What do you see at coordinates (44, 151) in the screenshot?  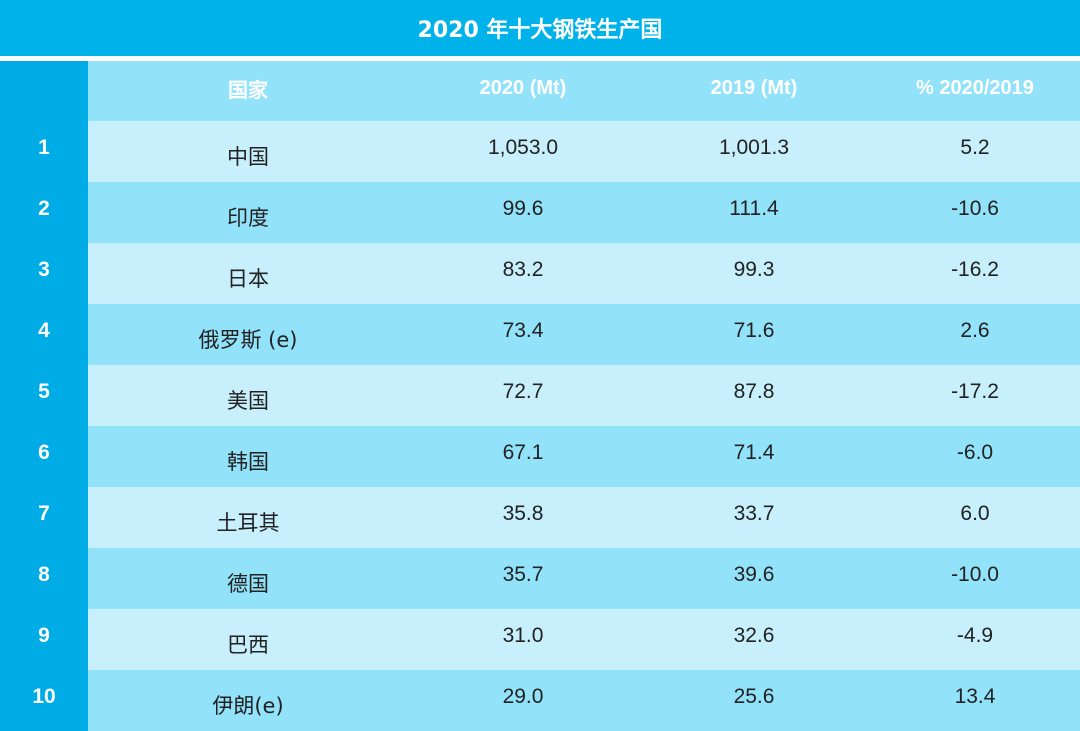 I see `rank-cell: 1` at bounding box center [44, 151].